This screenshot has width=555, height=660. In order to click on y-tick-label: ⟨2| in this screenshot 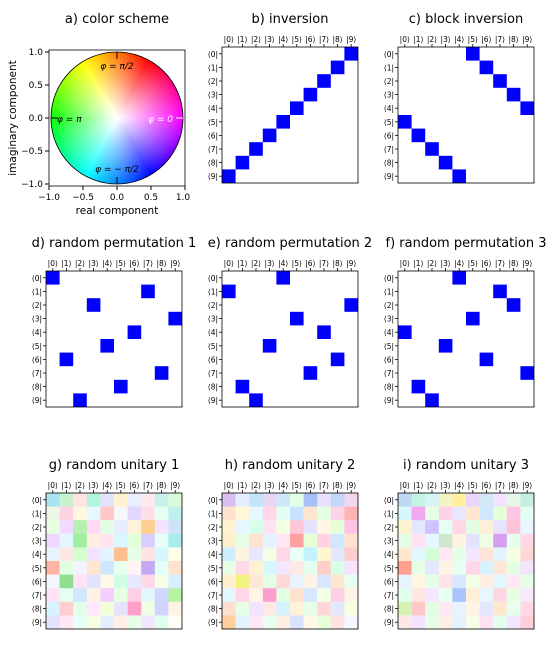, I will do `click(37, 305)`.